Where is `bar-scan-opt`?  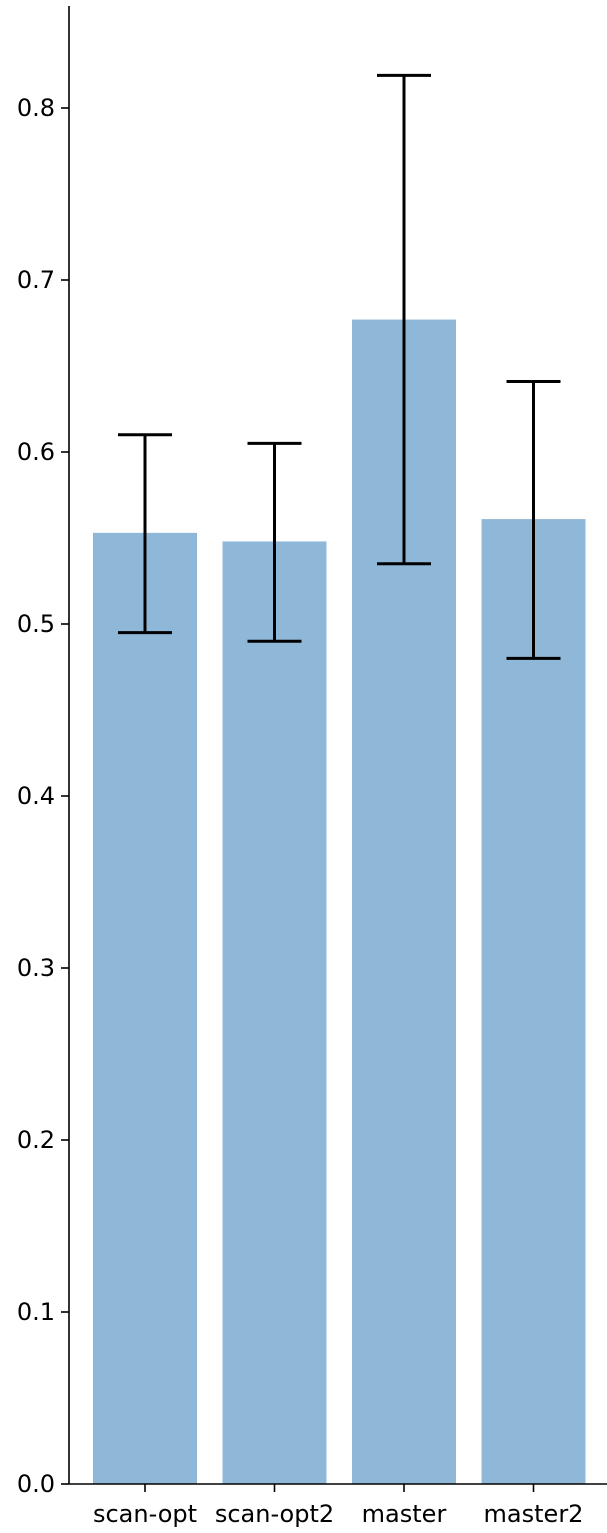
bar-scan-opt is located at coordinates (145, 1008).